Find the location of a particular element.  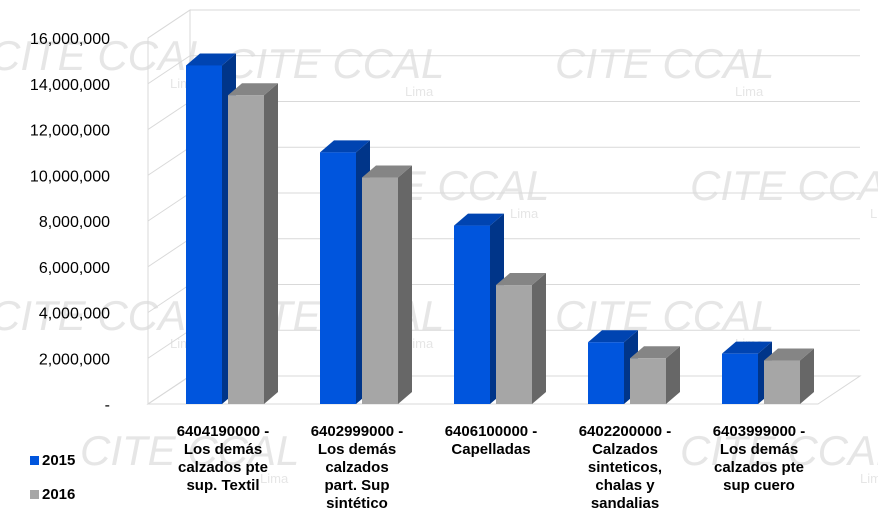

y-tick-label: 16,000,000 is located at coordinates (70, 39).